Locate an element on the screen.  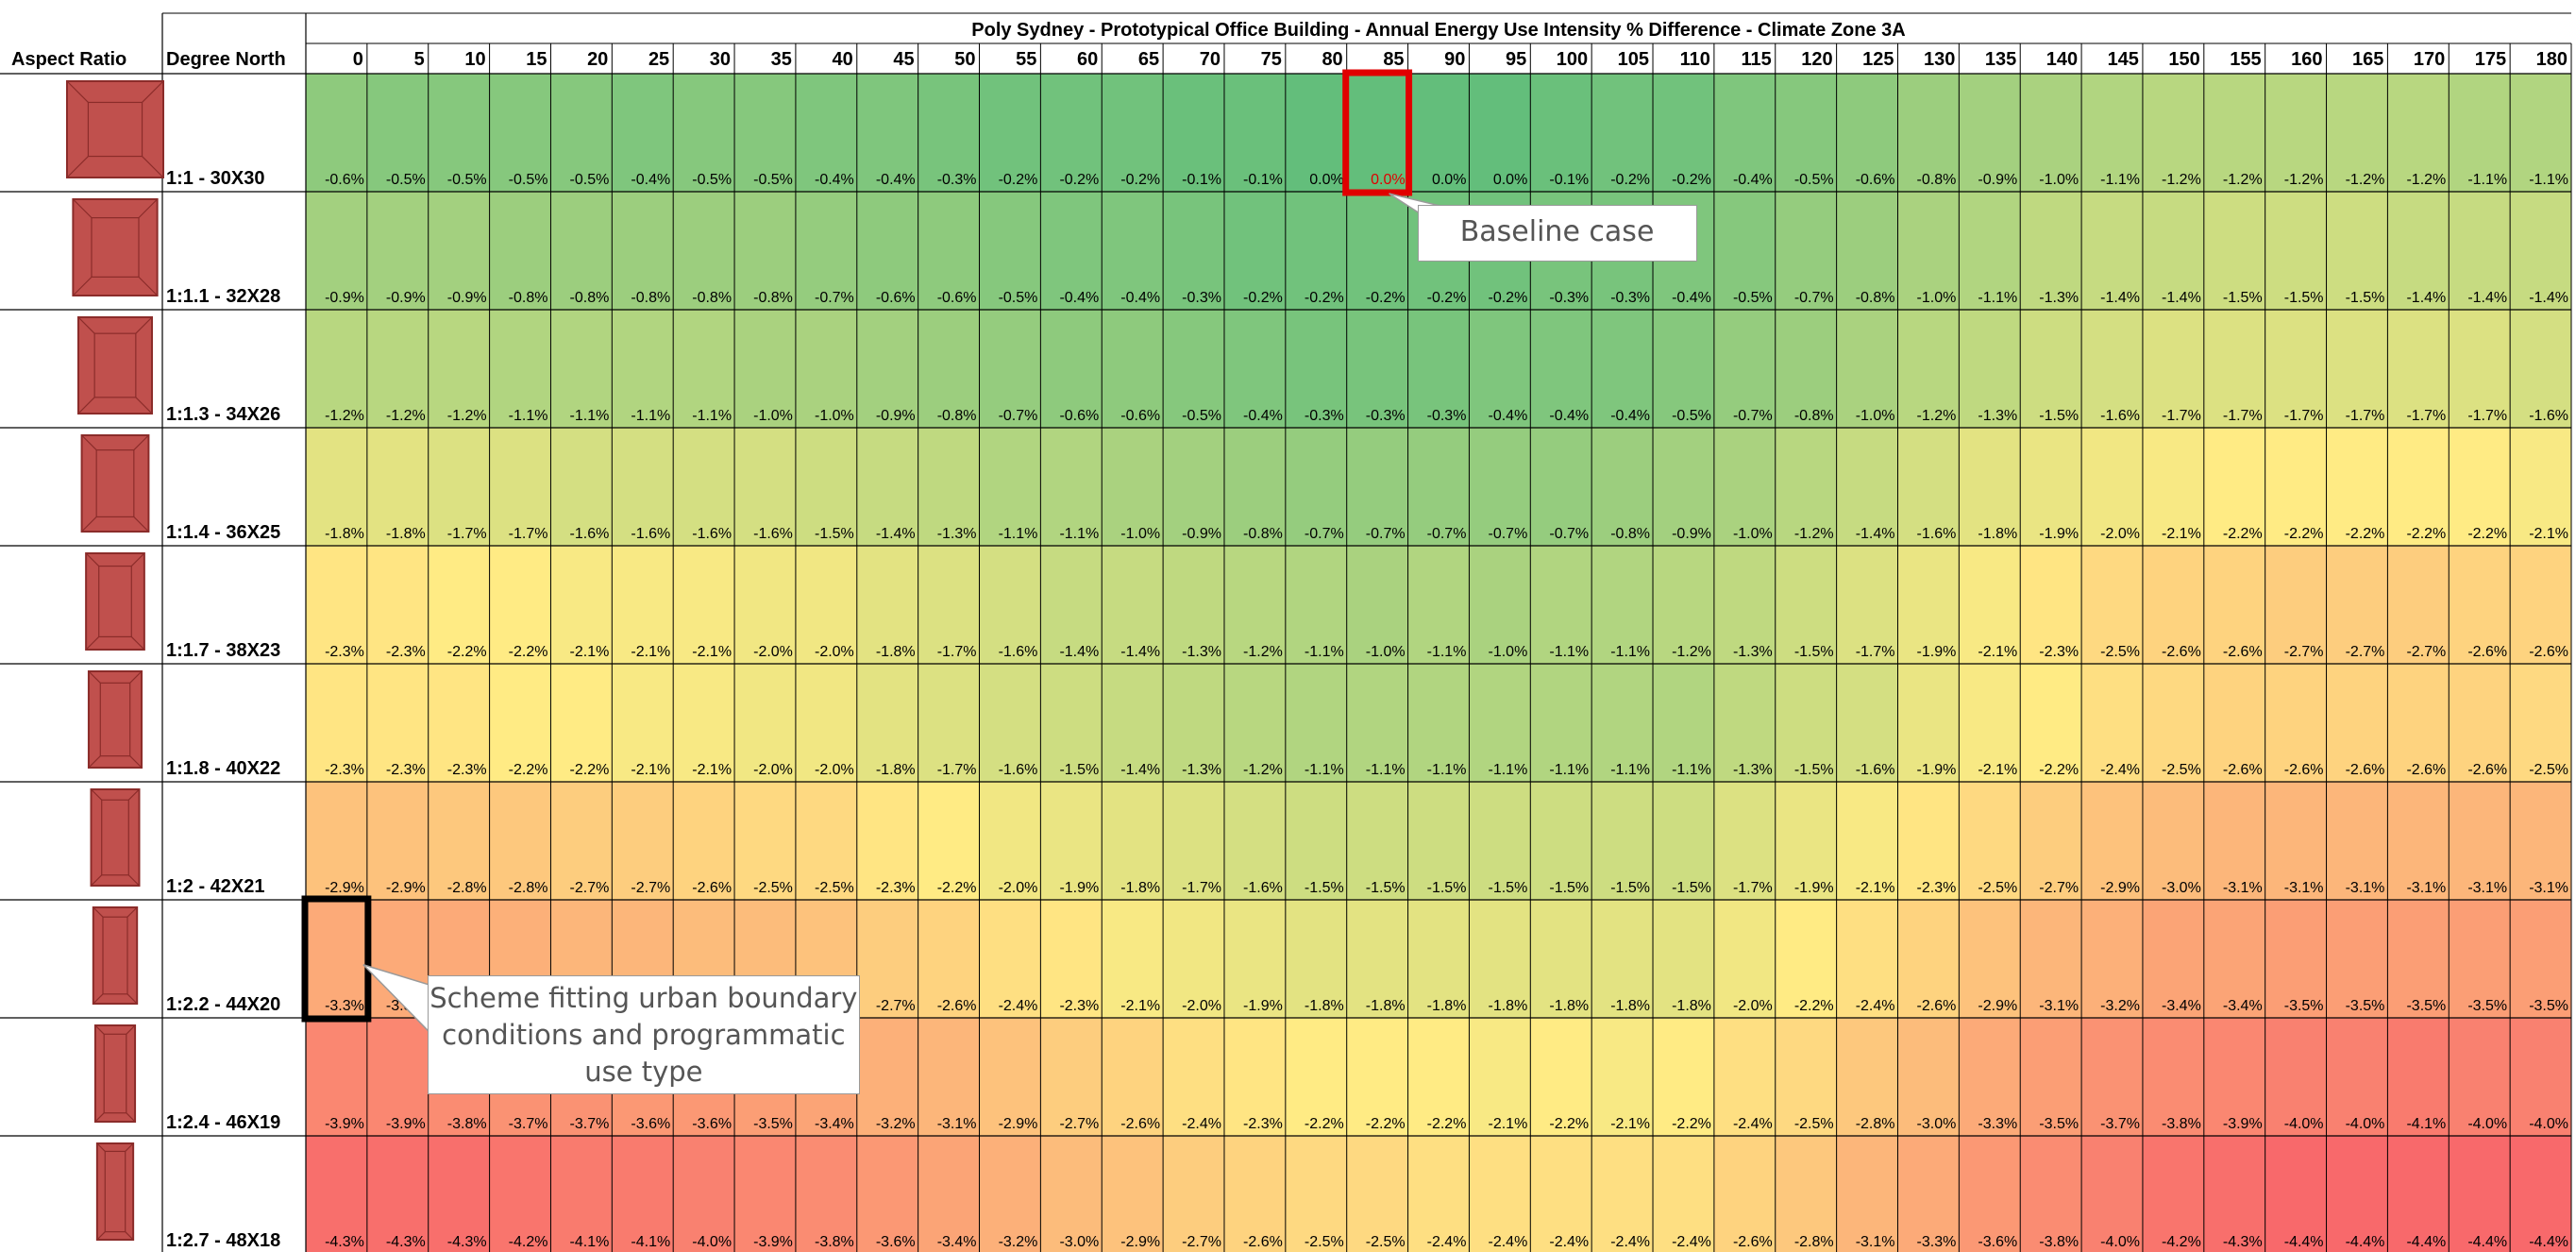
cell-value-label: -3.5% is located at coordinates (2548, 1006).